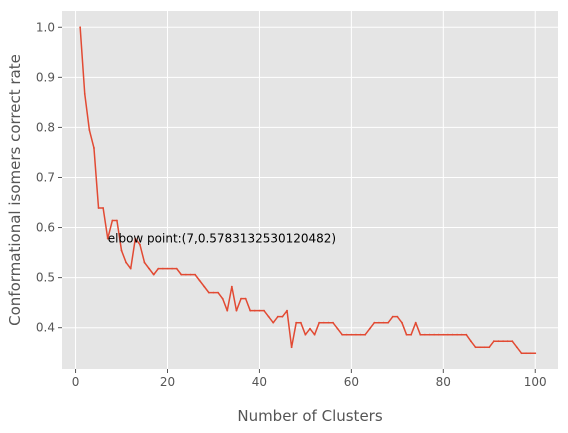  I want to click on y-tick-label: 0.7, so click(45, 177).